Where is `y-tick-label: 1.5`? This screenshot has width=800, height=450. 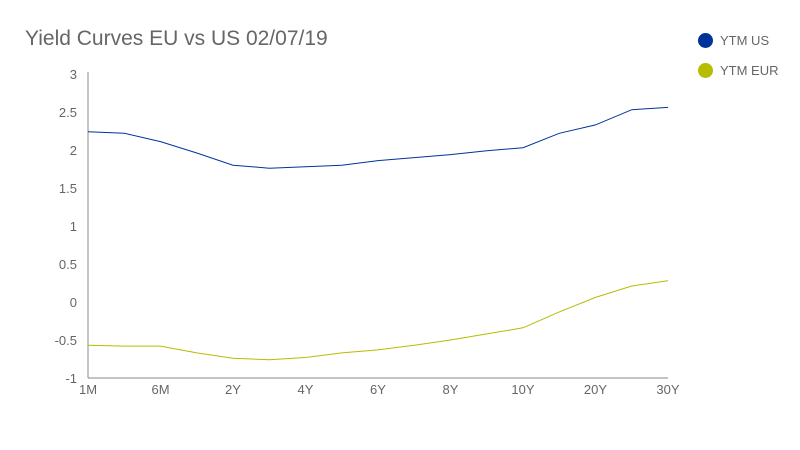 y-tick-label: 1.5 is located at coordinates (68, 188).